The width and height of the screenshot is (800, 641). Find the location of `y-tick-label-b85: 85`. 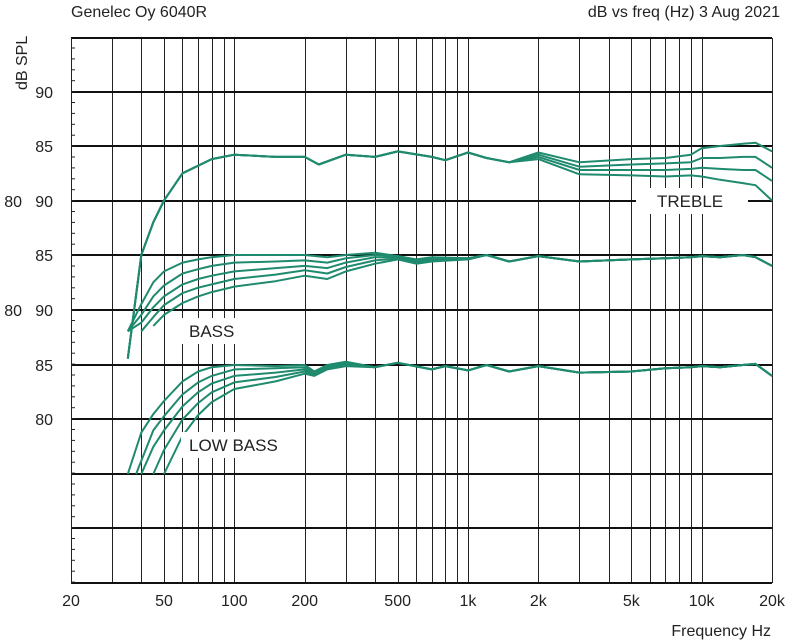

y-tick-label-b85: 85 is located at coordinates (44, 256).